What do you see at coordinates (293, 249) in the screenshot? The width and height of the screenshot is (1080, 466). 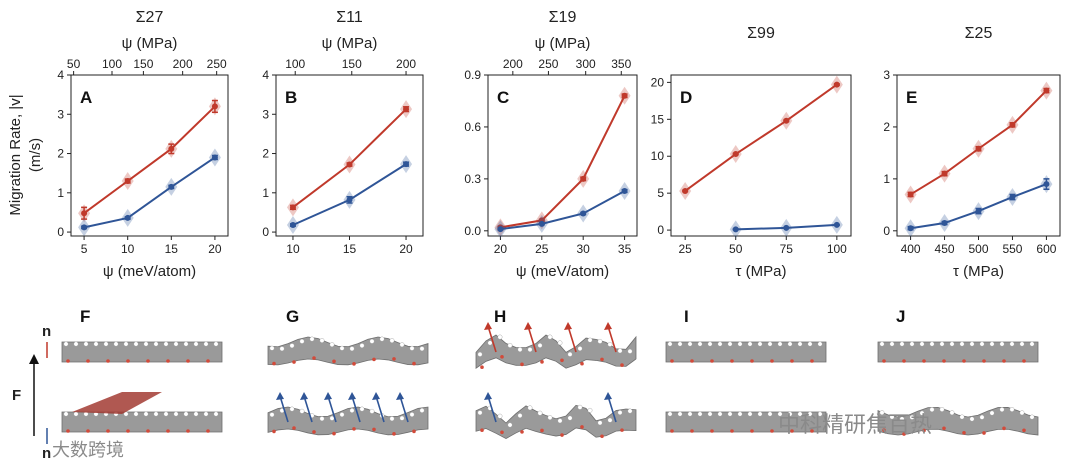 I see `x-tick-label: 10` at bounding box center [293, 249].